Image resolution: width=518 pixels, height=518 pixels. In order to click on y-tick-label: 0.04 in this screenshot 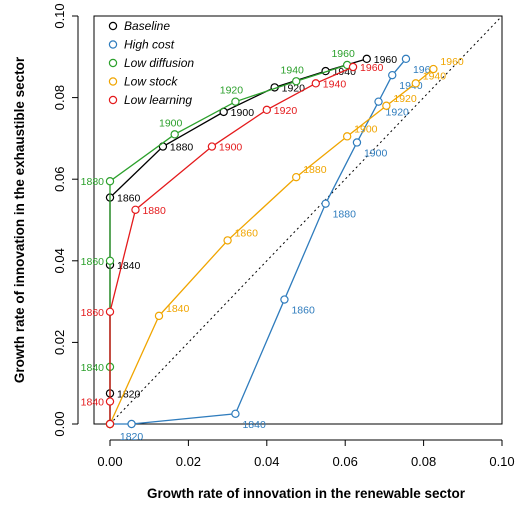, I will do `click(59, 260)`.